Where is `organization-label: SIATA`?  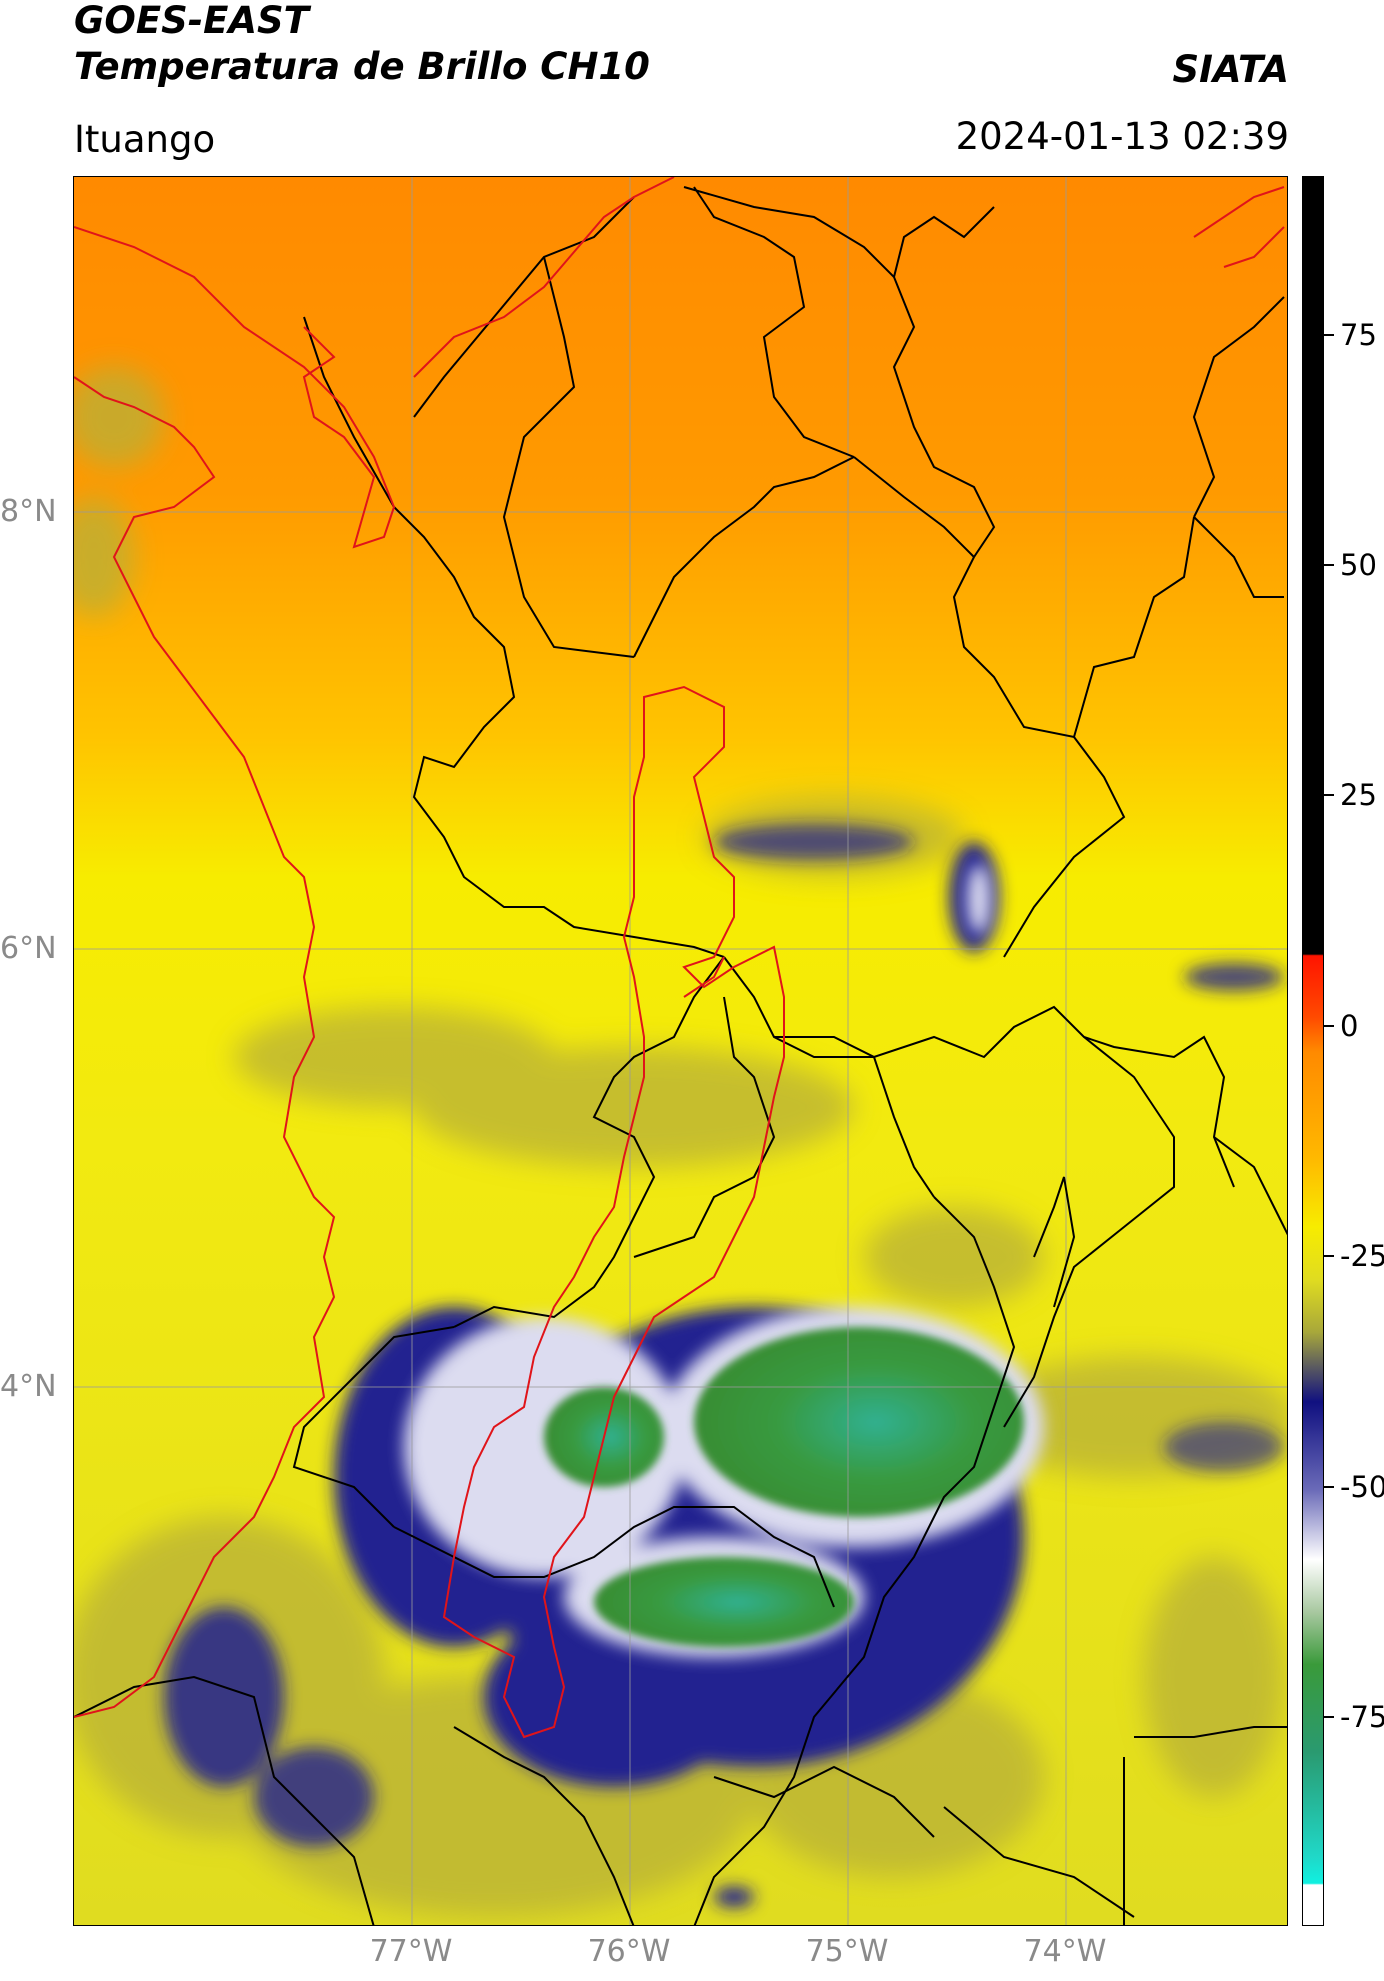 organization-label: SIATA is located at coordinates (1230, 69).